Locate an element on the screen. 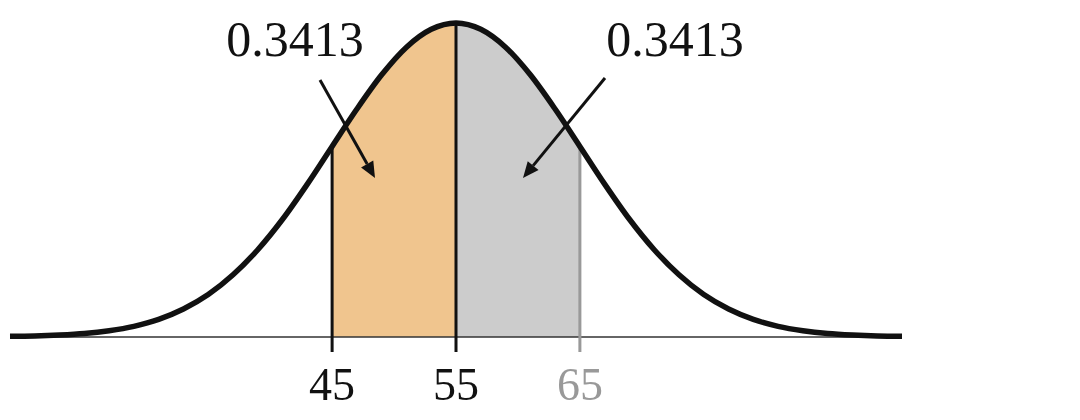 The height and width of the screenshot is (420, 1080). x-tick-label: 65 is located at coordinates (579, 384).